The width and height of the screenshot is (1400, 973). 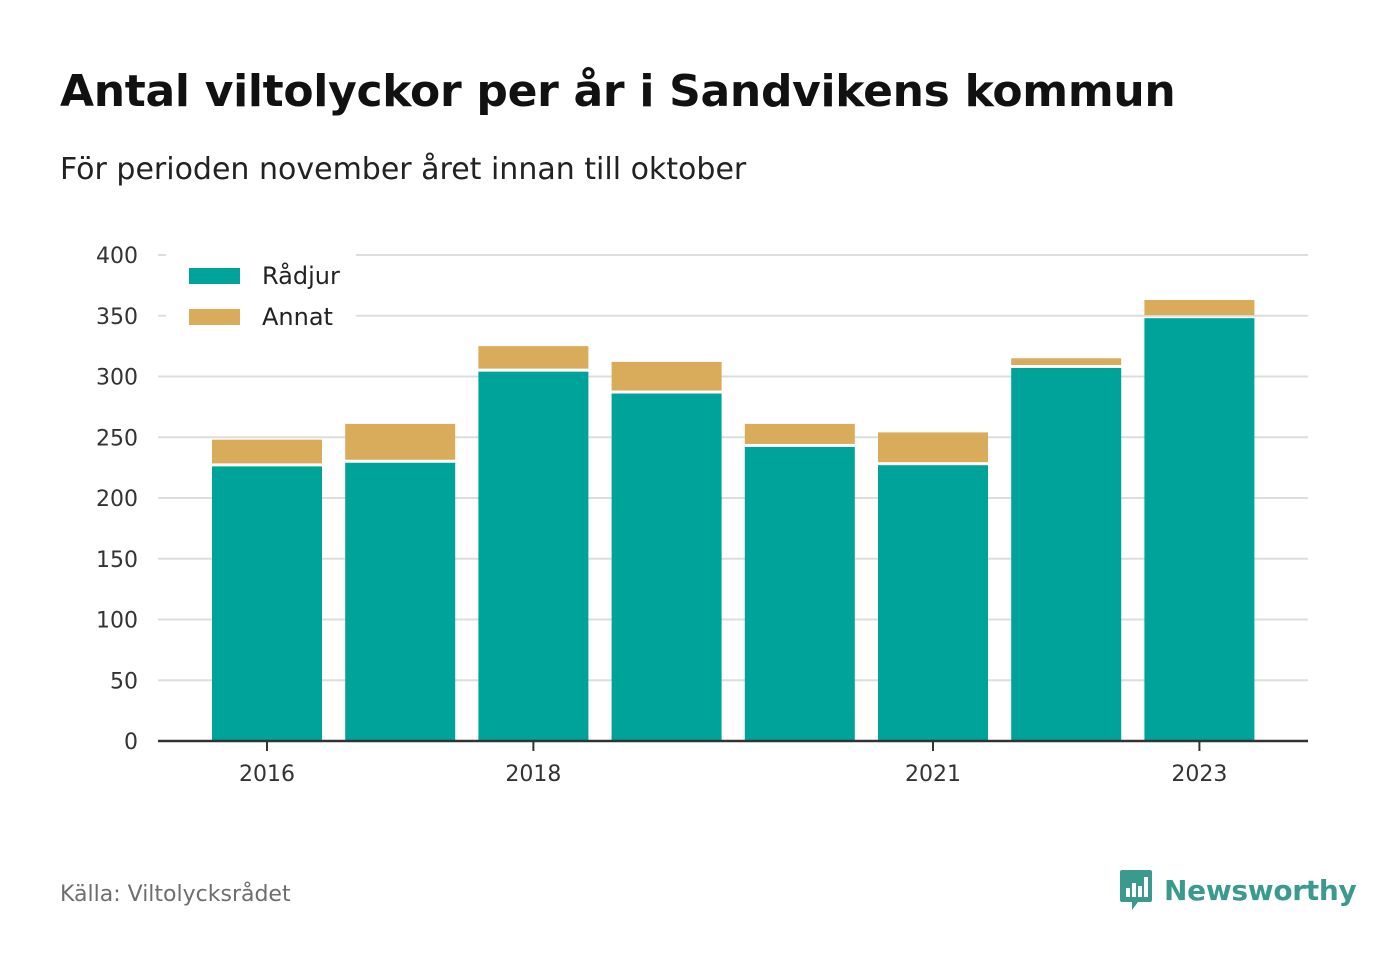 What do you see at coordinates (117, 621) in the screenshot?
I see `y-tick-label: 100` at bounding box center [117, 621].